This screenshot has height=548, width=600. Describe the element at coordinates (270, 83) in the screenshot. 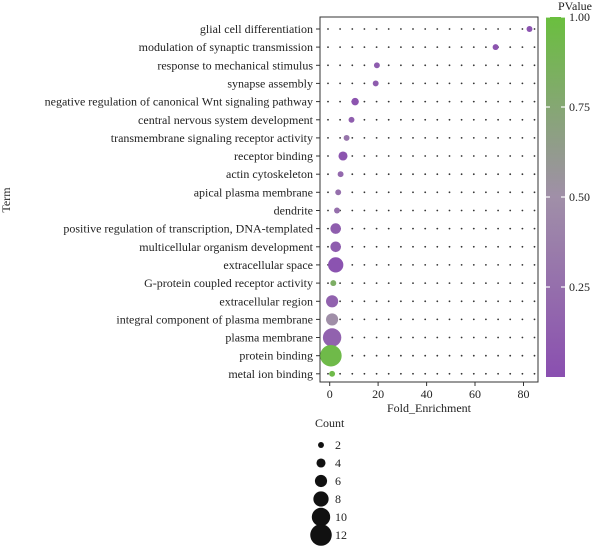

I see `y-tick-label: synapse assembly` at that location.